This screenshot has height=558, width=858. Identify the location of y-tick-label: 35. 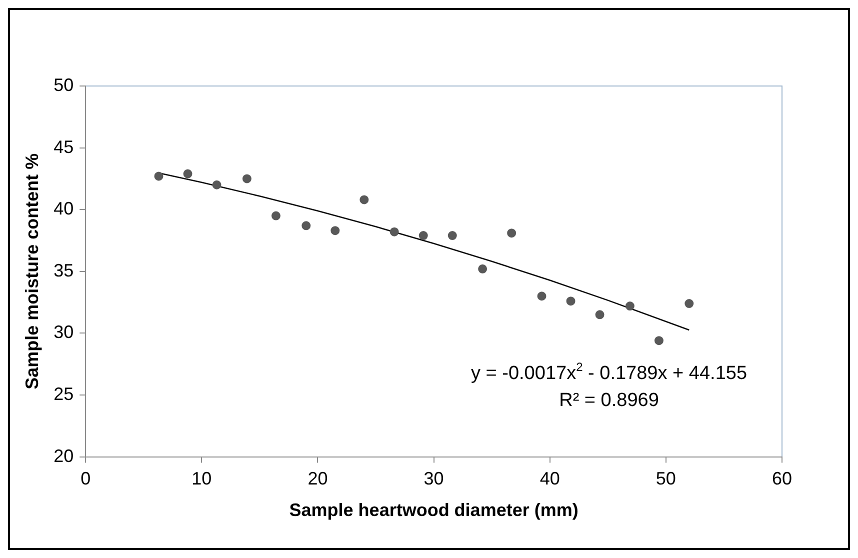
(64, 270).